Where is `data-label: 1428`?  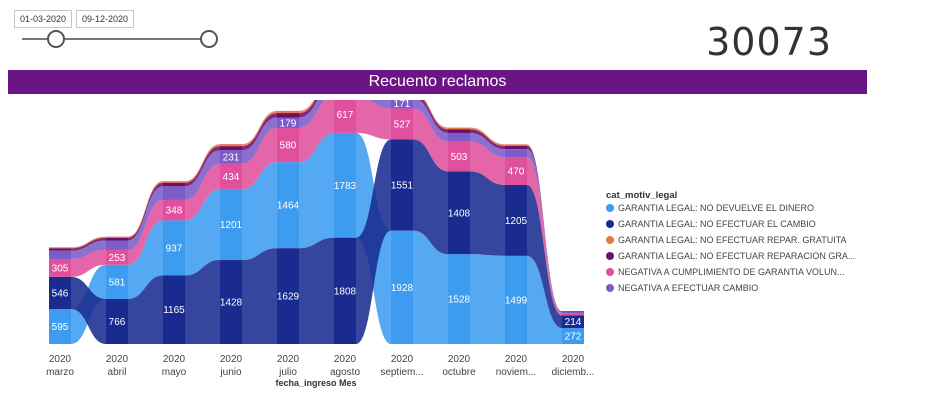
data-label: 1428 is located at coordinates (231, 303).